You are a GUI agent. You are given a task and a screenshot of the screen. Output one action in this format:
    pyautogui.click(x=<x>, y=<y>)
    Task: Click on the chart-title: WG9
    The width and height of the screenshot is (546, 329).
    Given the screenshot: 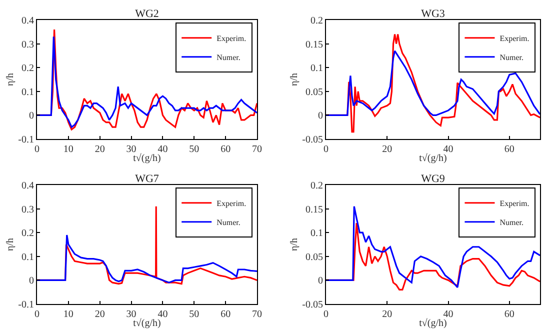 What is the action you would take?
    pyautogui.click(x=433, y=179)
    